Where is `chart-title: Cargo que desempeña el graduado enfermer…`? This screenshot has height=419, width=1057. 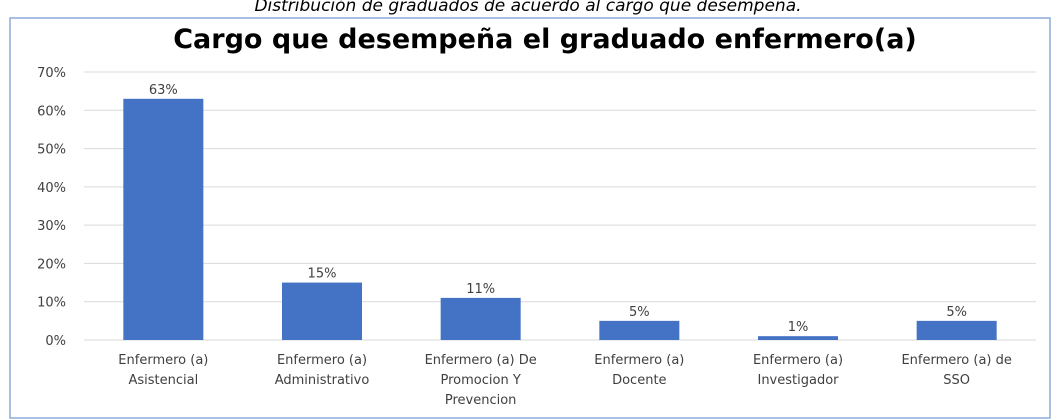 chart-title: Cargo que desempeña el graduado enfermer… is located at coordinates (545, 39).